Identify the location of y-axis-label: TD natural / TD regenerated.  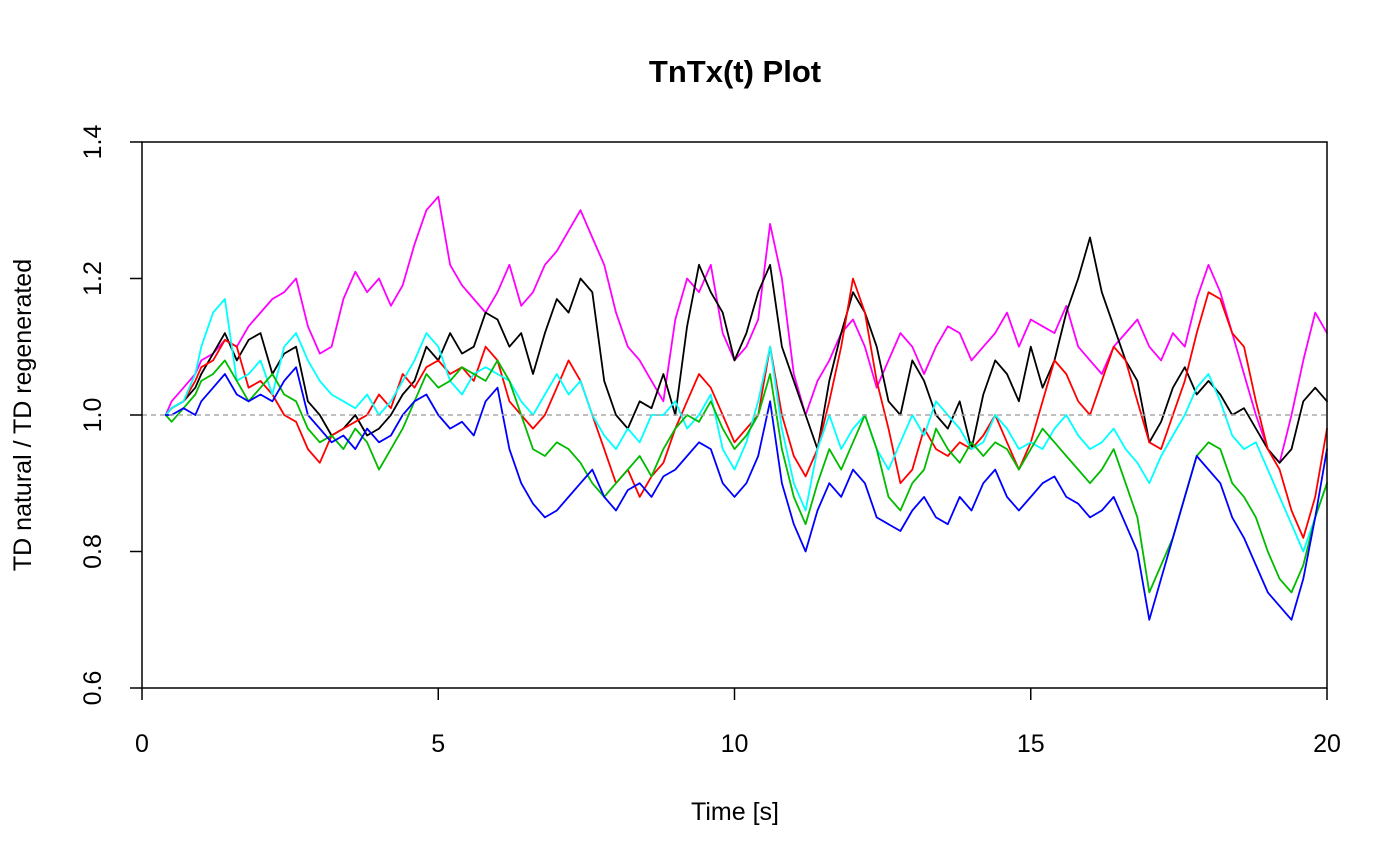
(23, 415).